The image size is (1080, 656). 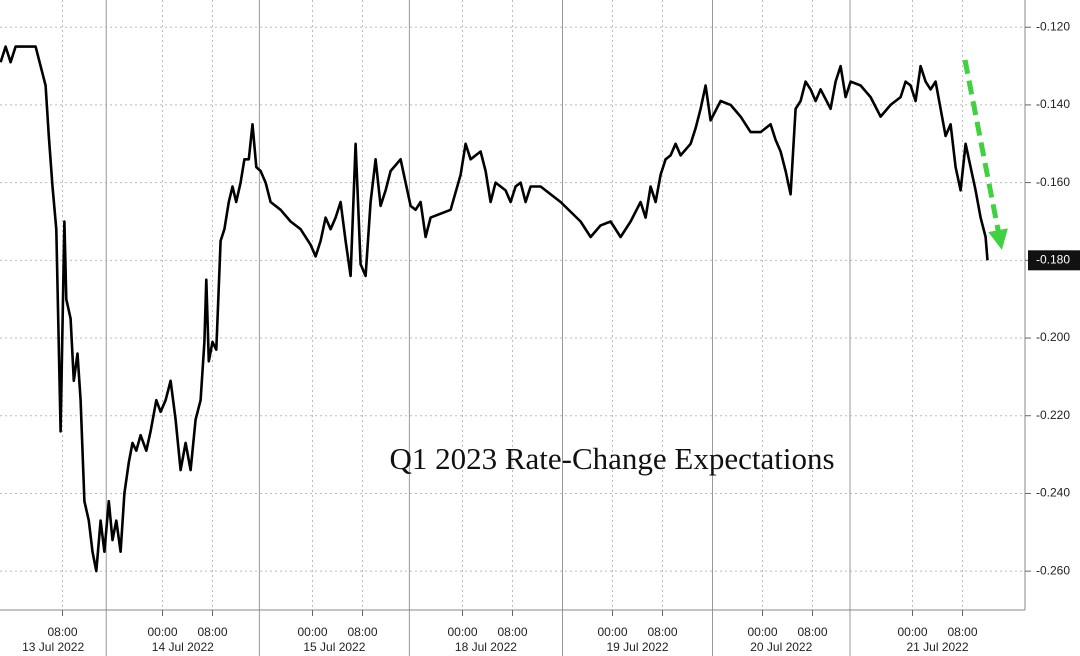 I want to click on day-label: 20 Jul 2022, so click(x=781, y=647).